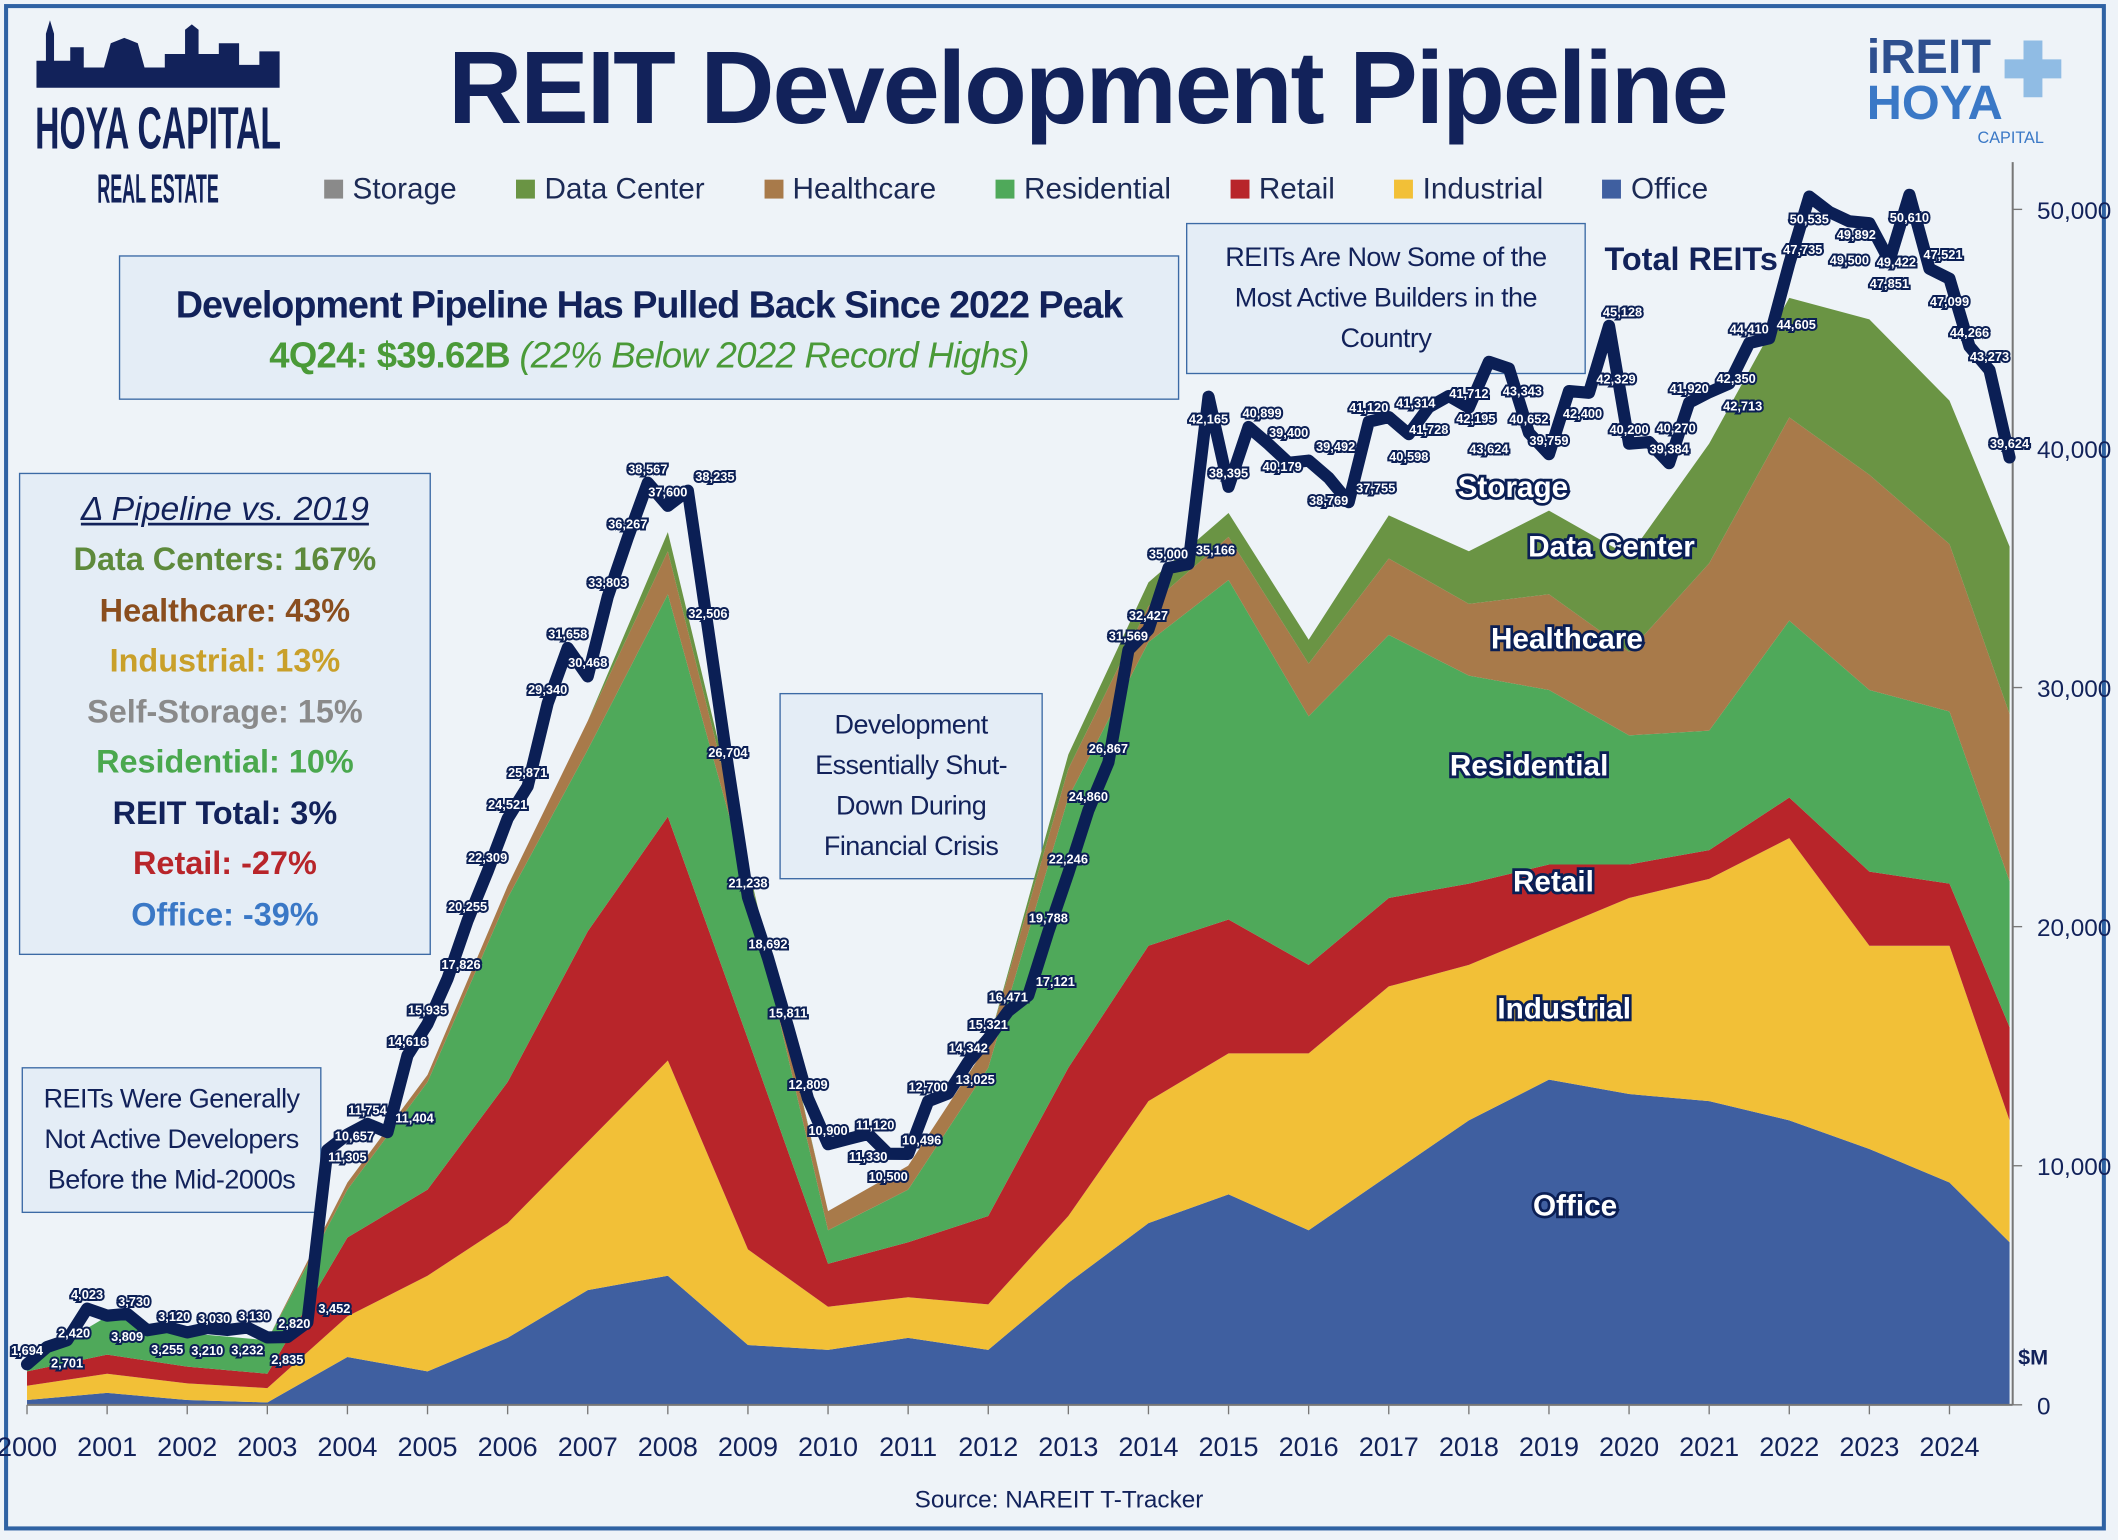 The height and width of the screenshot is (1540, 2118). What do you see at coordinates (1098, 188) in the screenshot?
I see `legend-label: Residential` at bounding box center [1098, 188].